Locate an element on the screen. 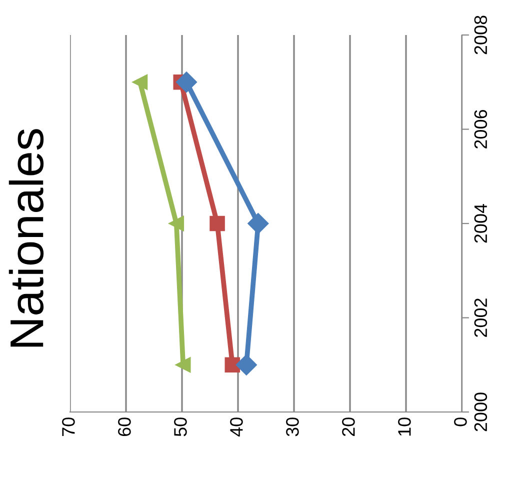 This screenshot has width=515, height=478. x-tick-label: 60 is located at coordinates (124, 427).